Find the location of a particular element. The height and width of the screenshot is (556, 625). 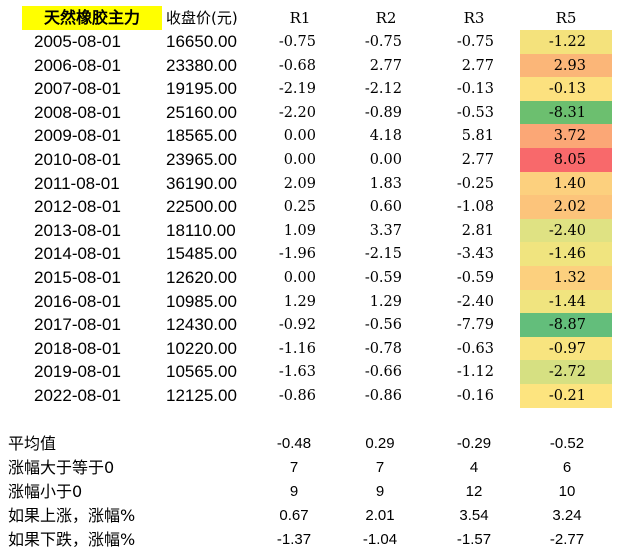

r2-cell: -0.78 is located at coordinates (383, 348).